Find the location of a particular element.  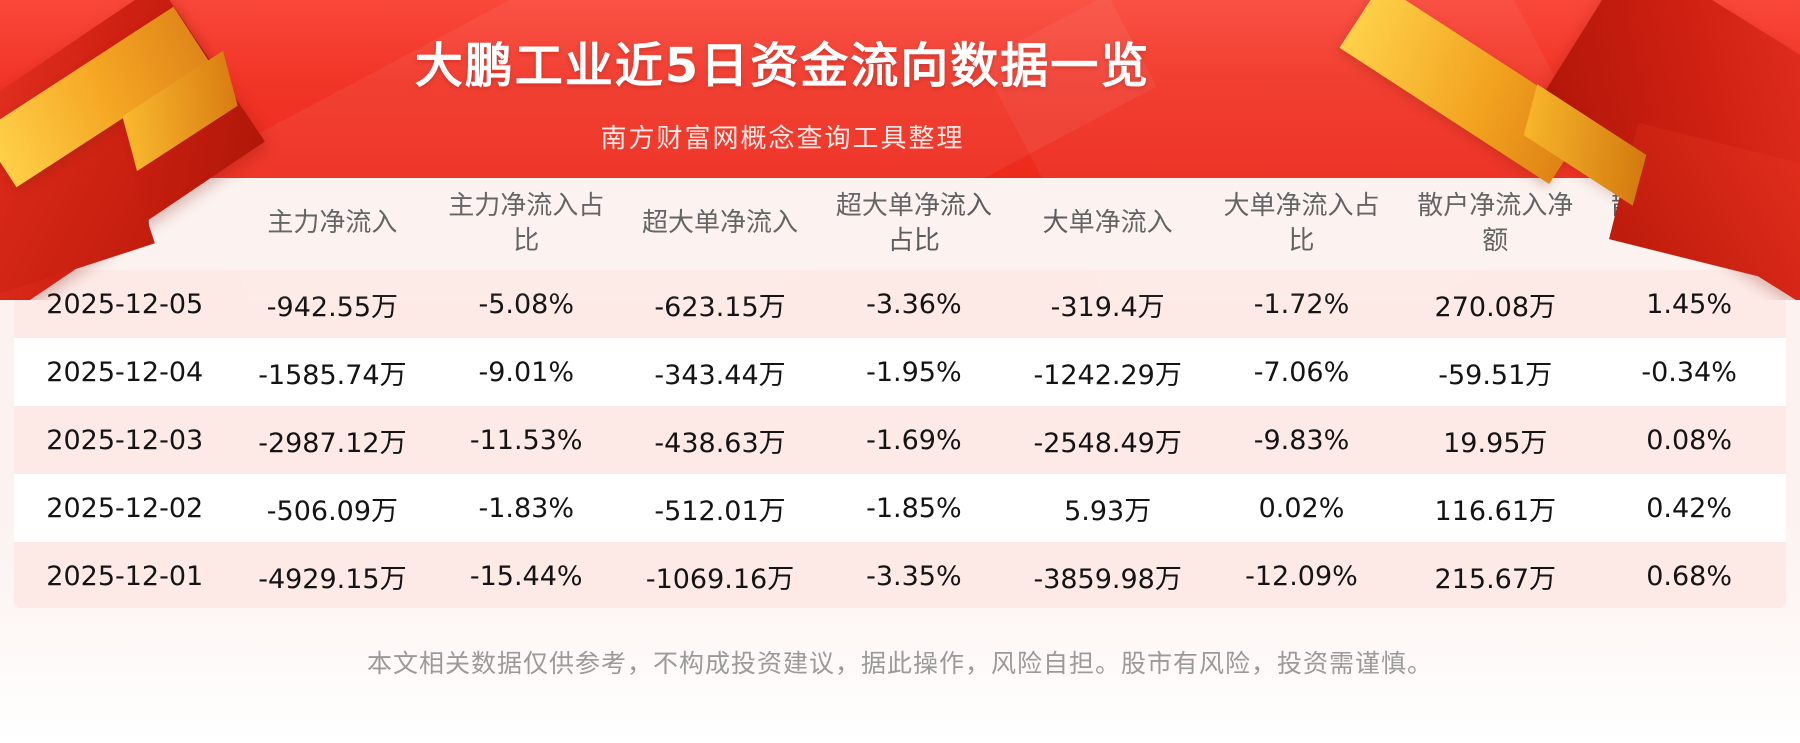

value-cell: -1.72% is located at coordinates (1301, 304).